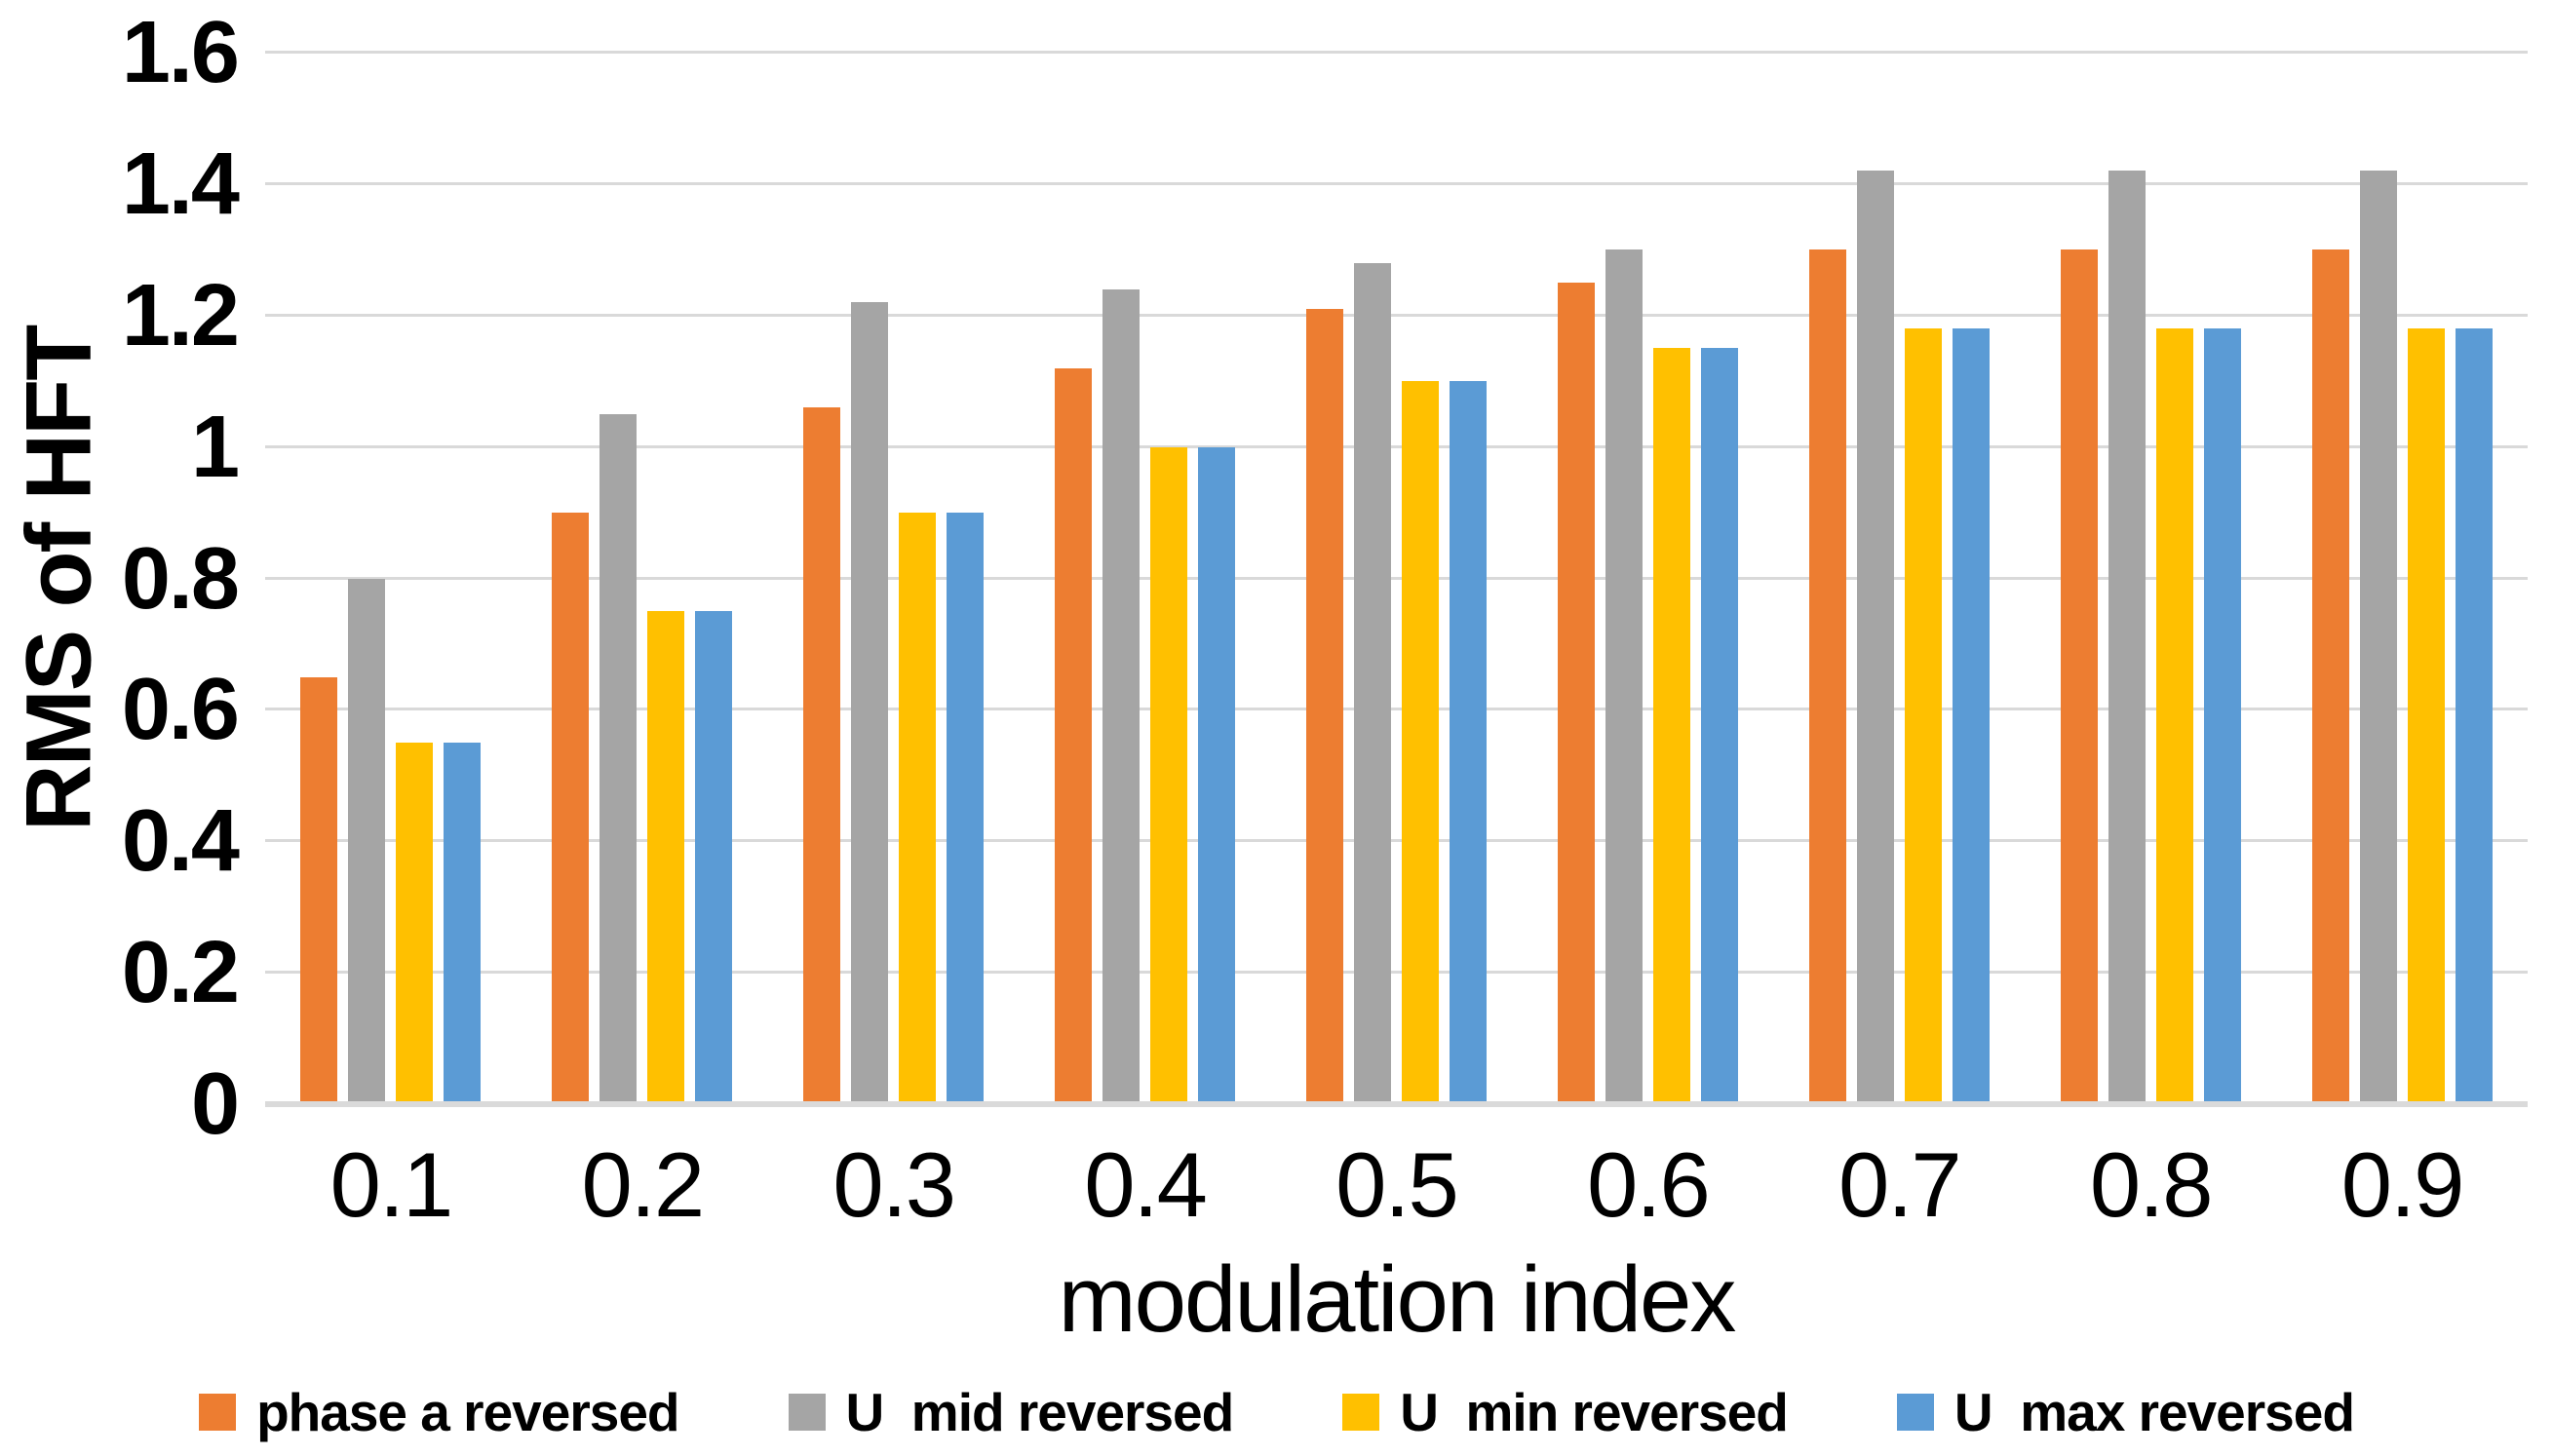  Describe the element at coordinates (1649, 1184) in the screenshot. I see `x-tick-label: 0.6` at that location.